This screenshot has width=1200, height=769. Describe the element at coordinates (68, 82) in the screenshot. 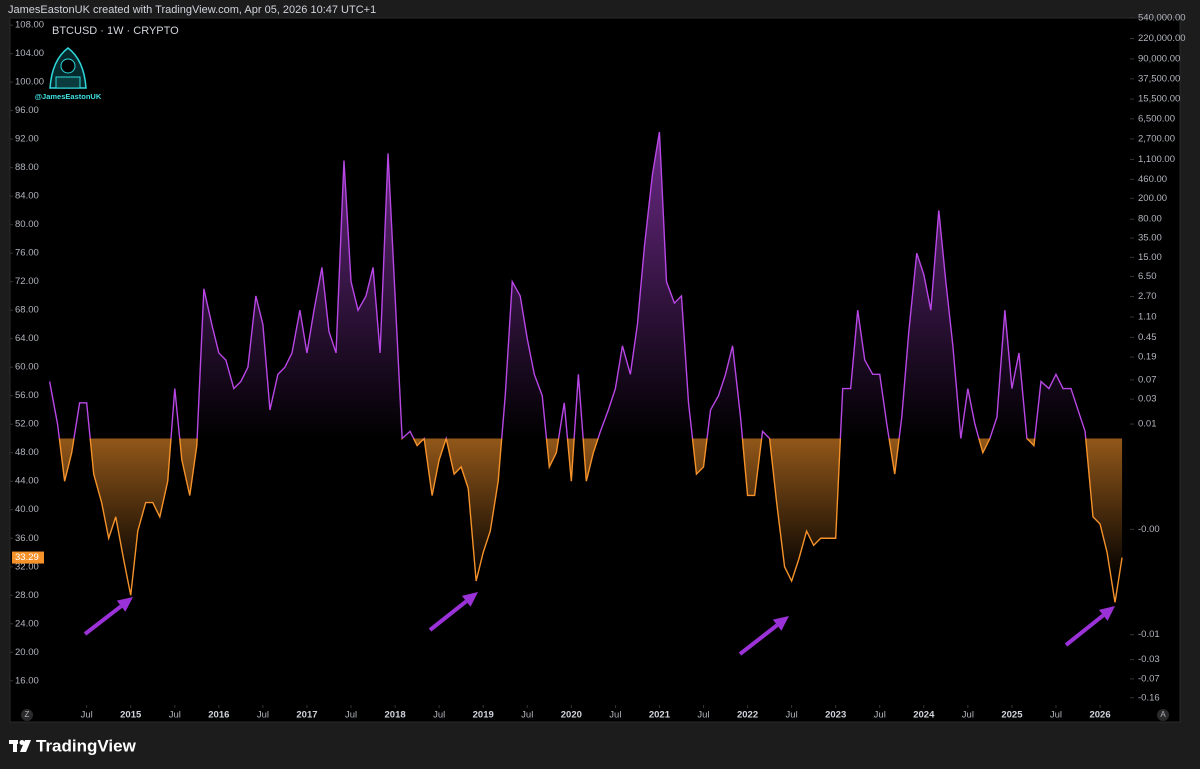

I see `laptop-icon` at that location.